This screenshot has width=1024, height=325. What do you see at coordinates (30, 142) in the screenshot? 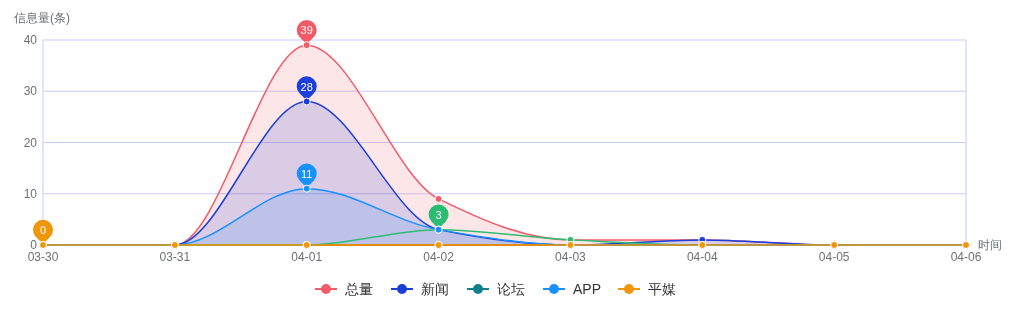
I see `y-tick-label: 20` at bounding box center [30, 142].